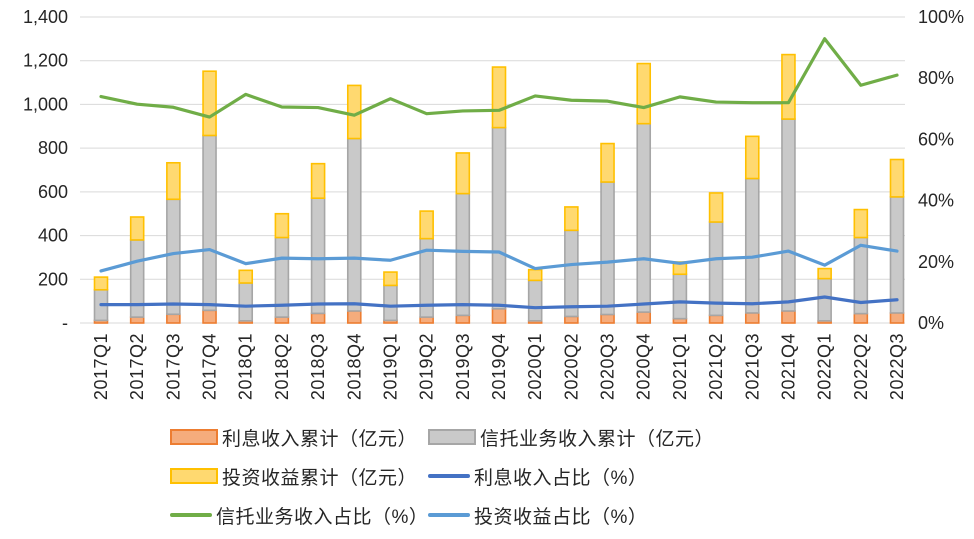  Describe the element at coordinates (320, 439) in the screenshot. I see `legend-label-interest-income: 利息收入累计（亿元）` at that location.